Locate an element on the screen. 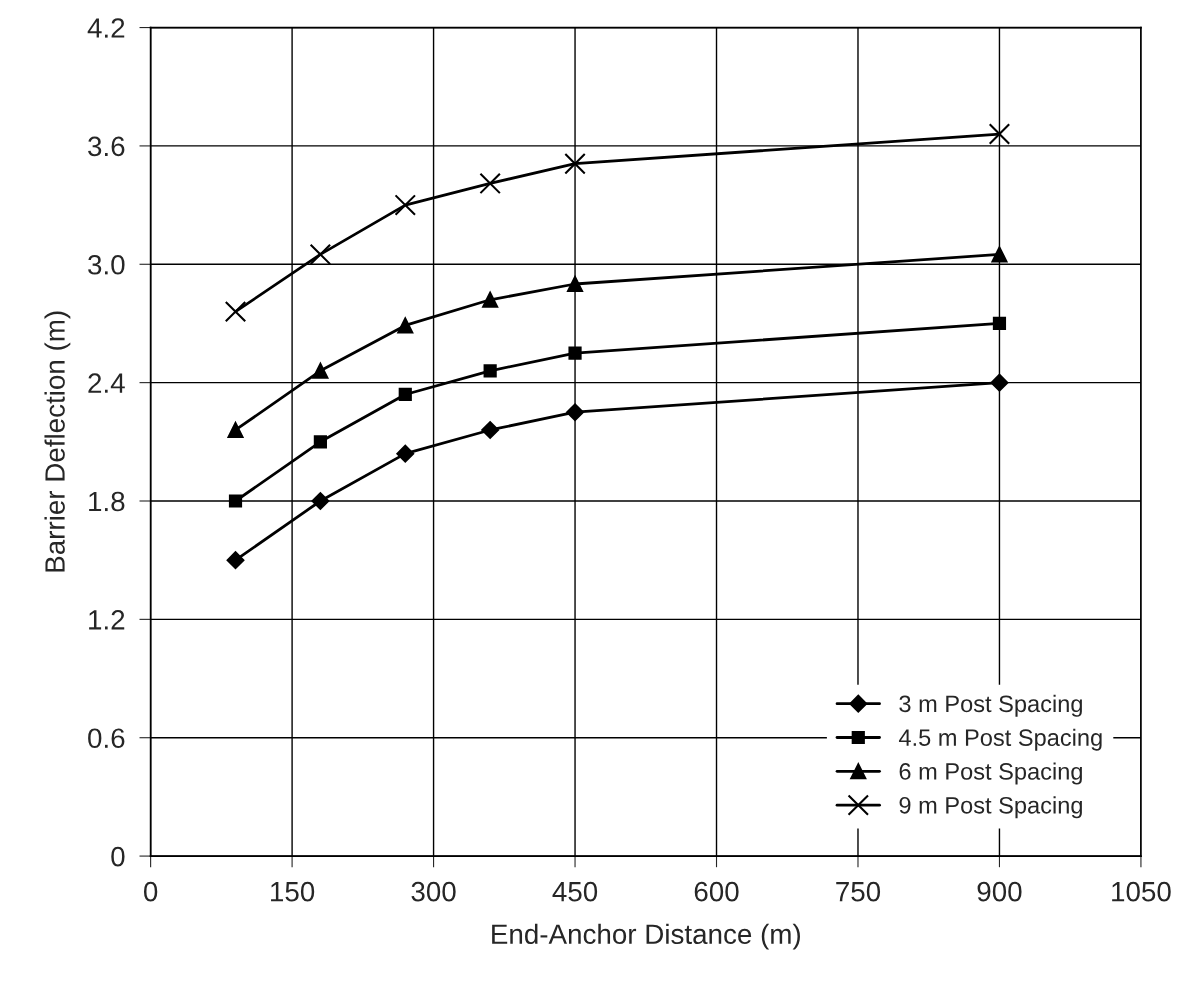  y-tick-label: 3.0 is located at coordinates (106, 264).